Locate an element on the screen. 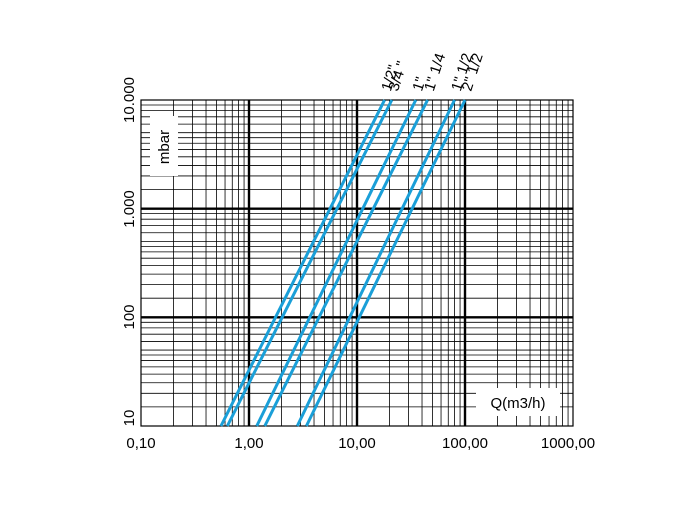 Image resolution: width=700 pixels, height=520 pixels. x-tick-label: 1,00 is located at coordinates (248, 443).